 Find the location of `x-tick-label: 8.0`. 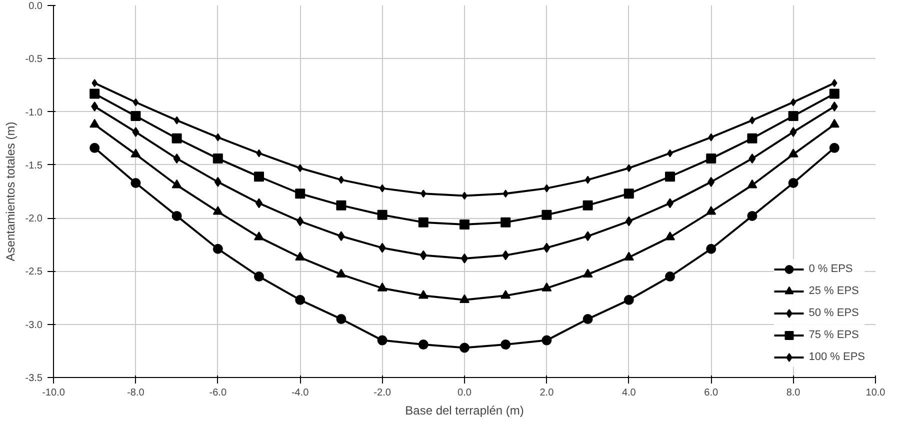

x-tick-label: 8.0 is located at coordinates (793, 393).